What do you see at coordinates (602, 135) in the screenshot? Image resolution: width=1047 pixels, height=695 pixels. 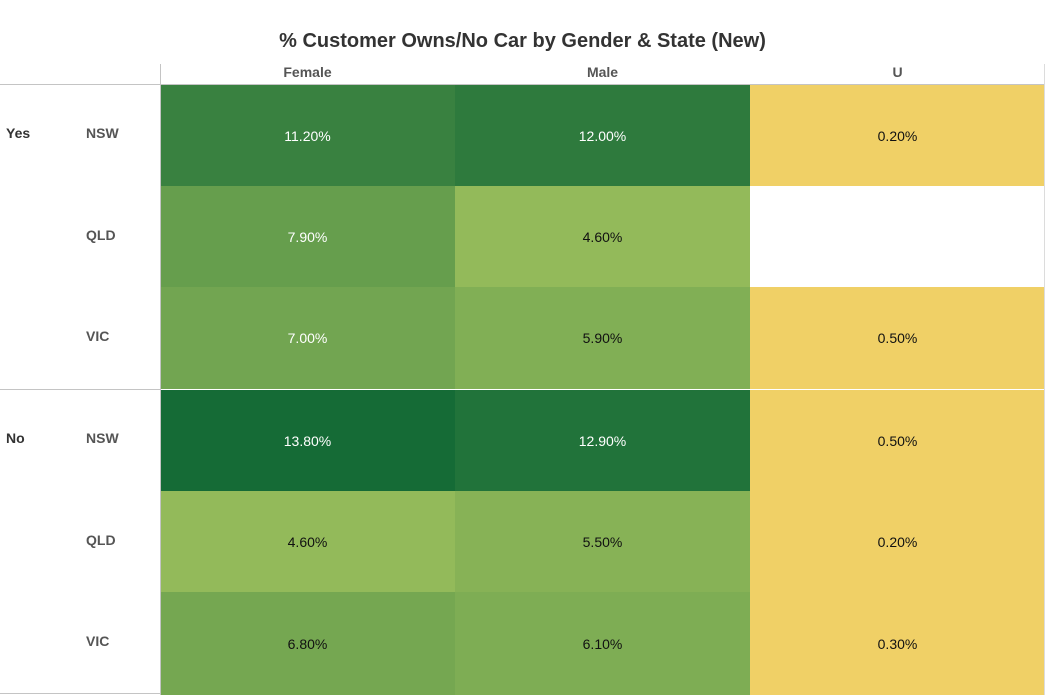 I see `heatmap-cell-yes-nsw-male: 12.00%` at bounding box center [602, 135].